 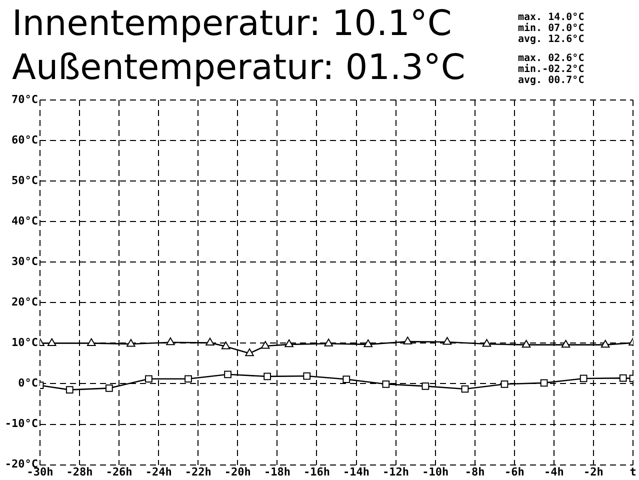 I want to click on chart-title: Innentemperatur: 10.1°C, so click(x=232, y=24).